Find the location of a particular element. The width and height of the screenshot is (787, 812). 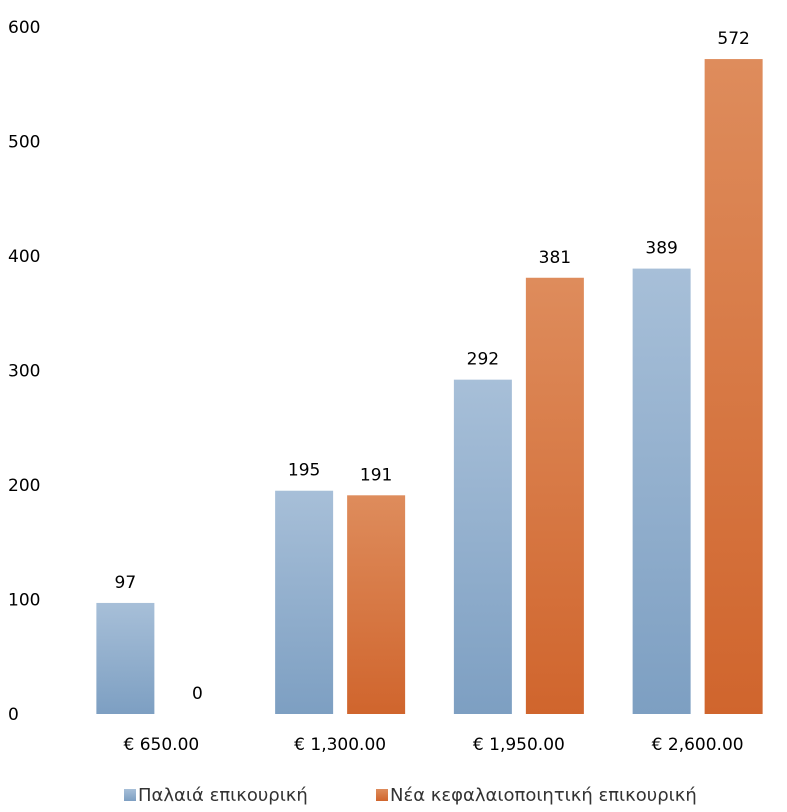

y-axis-ticks: 0 100 200 300 400 500 600 is located at coordinates (24, 371).